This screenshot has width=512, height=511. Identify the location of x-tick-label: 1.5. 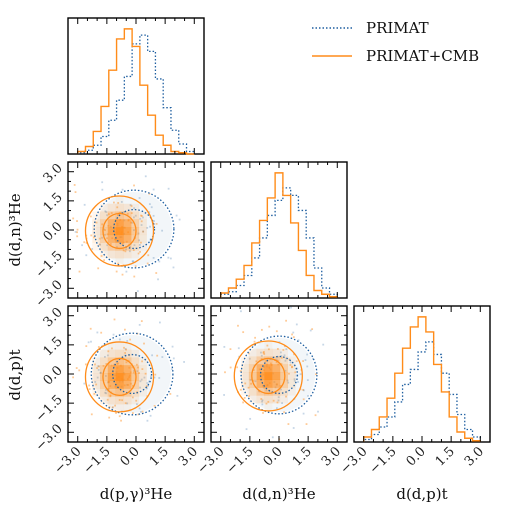
(302, 456).